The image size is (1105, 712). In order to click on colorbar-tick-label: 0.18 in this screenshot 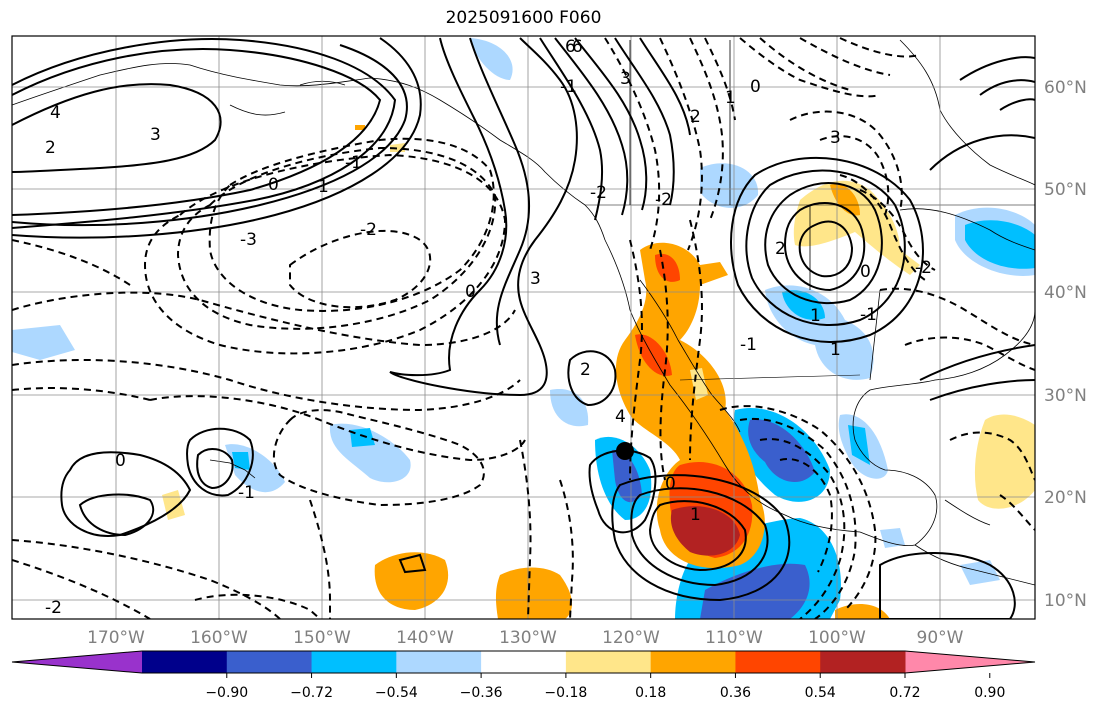, I will do `click(650, 693)`.